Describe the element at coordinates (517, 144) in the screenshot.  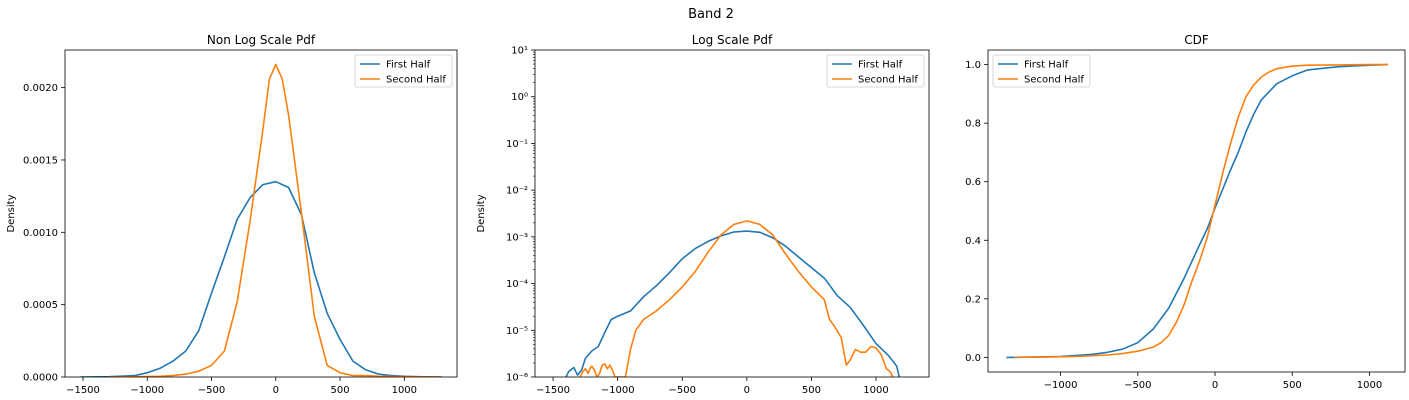
I see `y-tick-label: 10⁻¹` at that location.